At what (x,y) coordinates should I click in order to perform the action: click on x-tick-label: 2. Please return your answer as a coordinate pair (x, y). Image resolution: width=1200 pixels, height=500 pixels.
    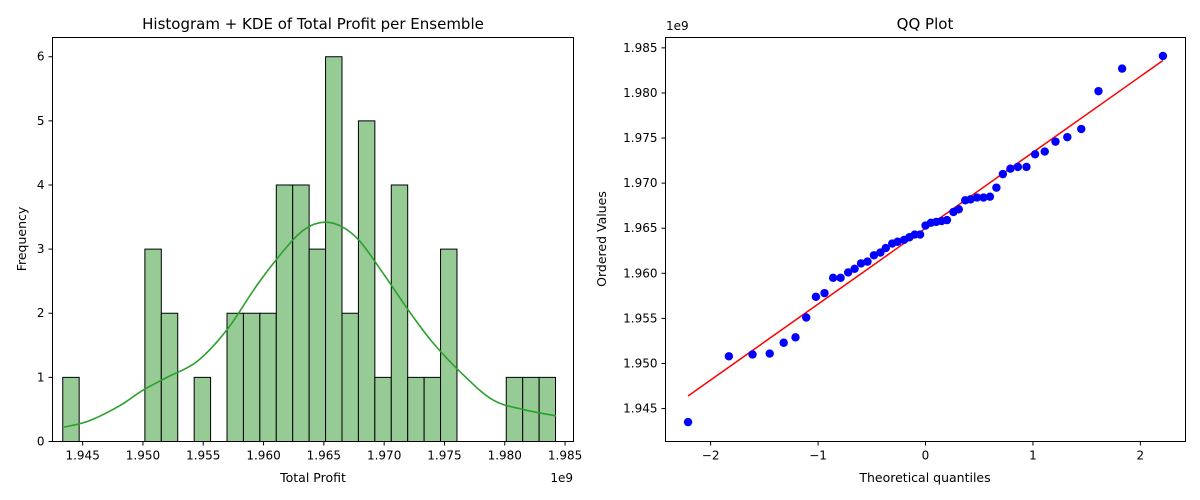
    Looking at the image, I should click on (1141, 456).